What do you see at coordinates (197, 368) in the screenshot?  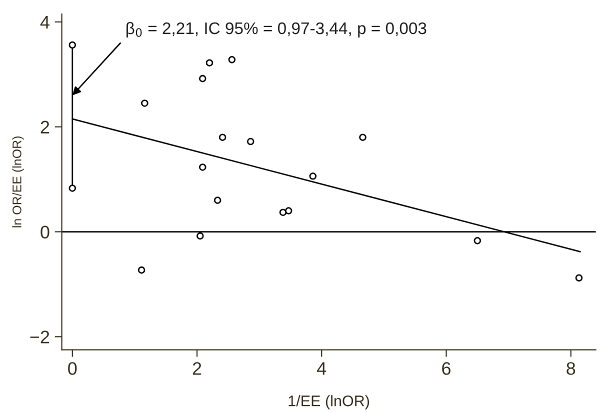 I see `x-tick-label: 2` at bounding box center [197, 368].